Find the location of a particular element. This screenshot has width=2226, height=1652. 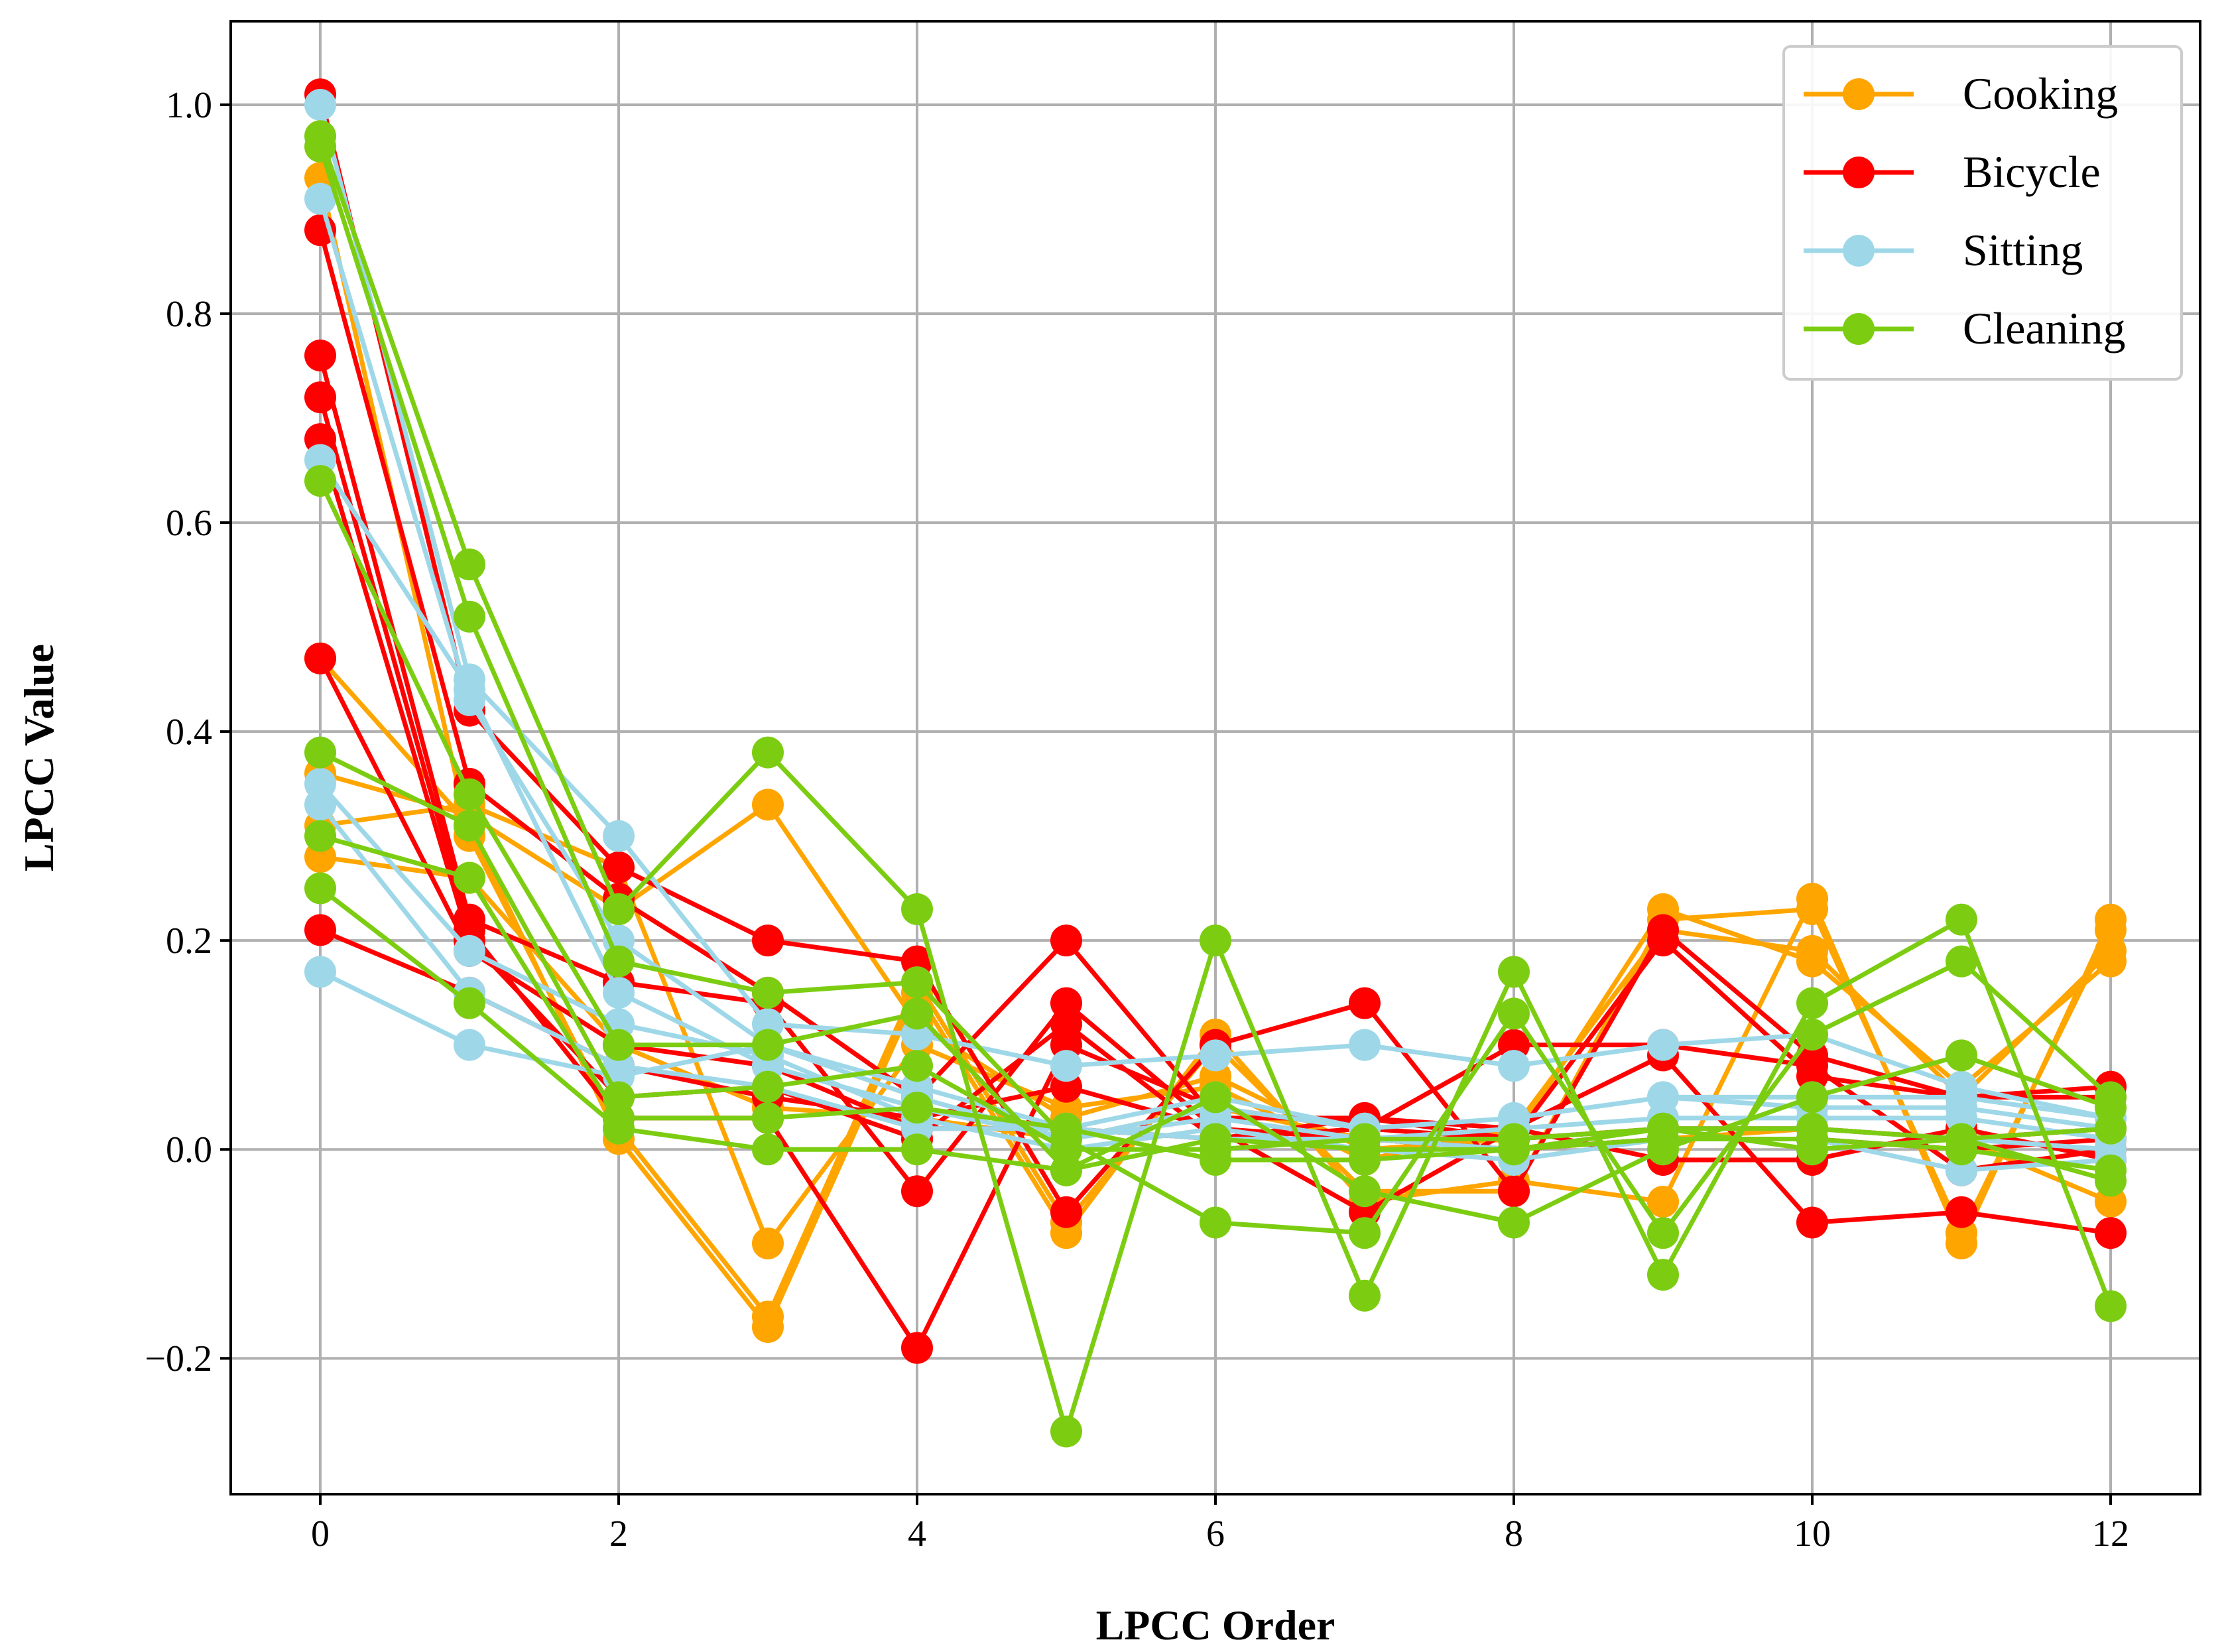

legend-label: Sitting is located at coordinates (2023, 250).